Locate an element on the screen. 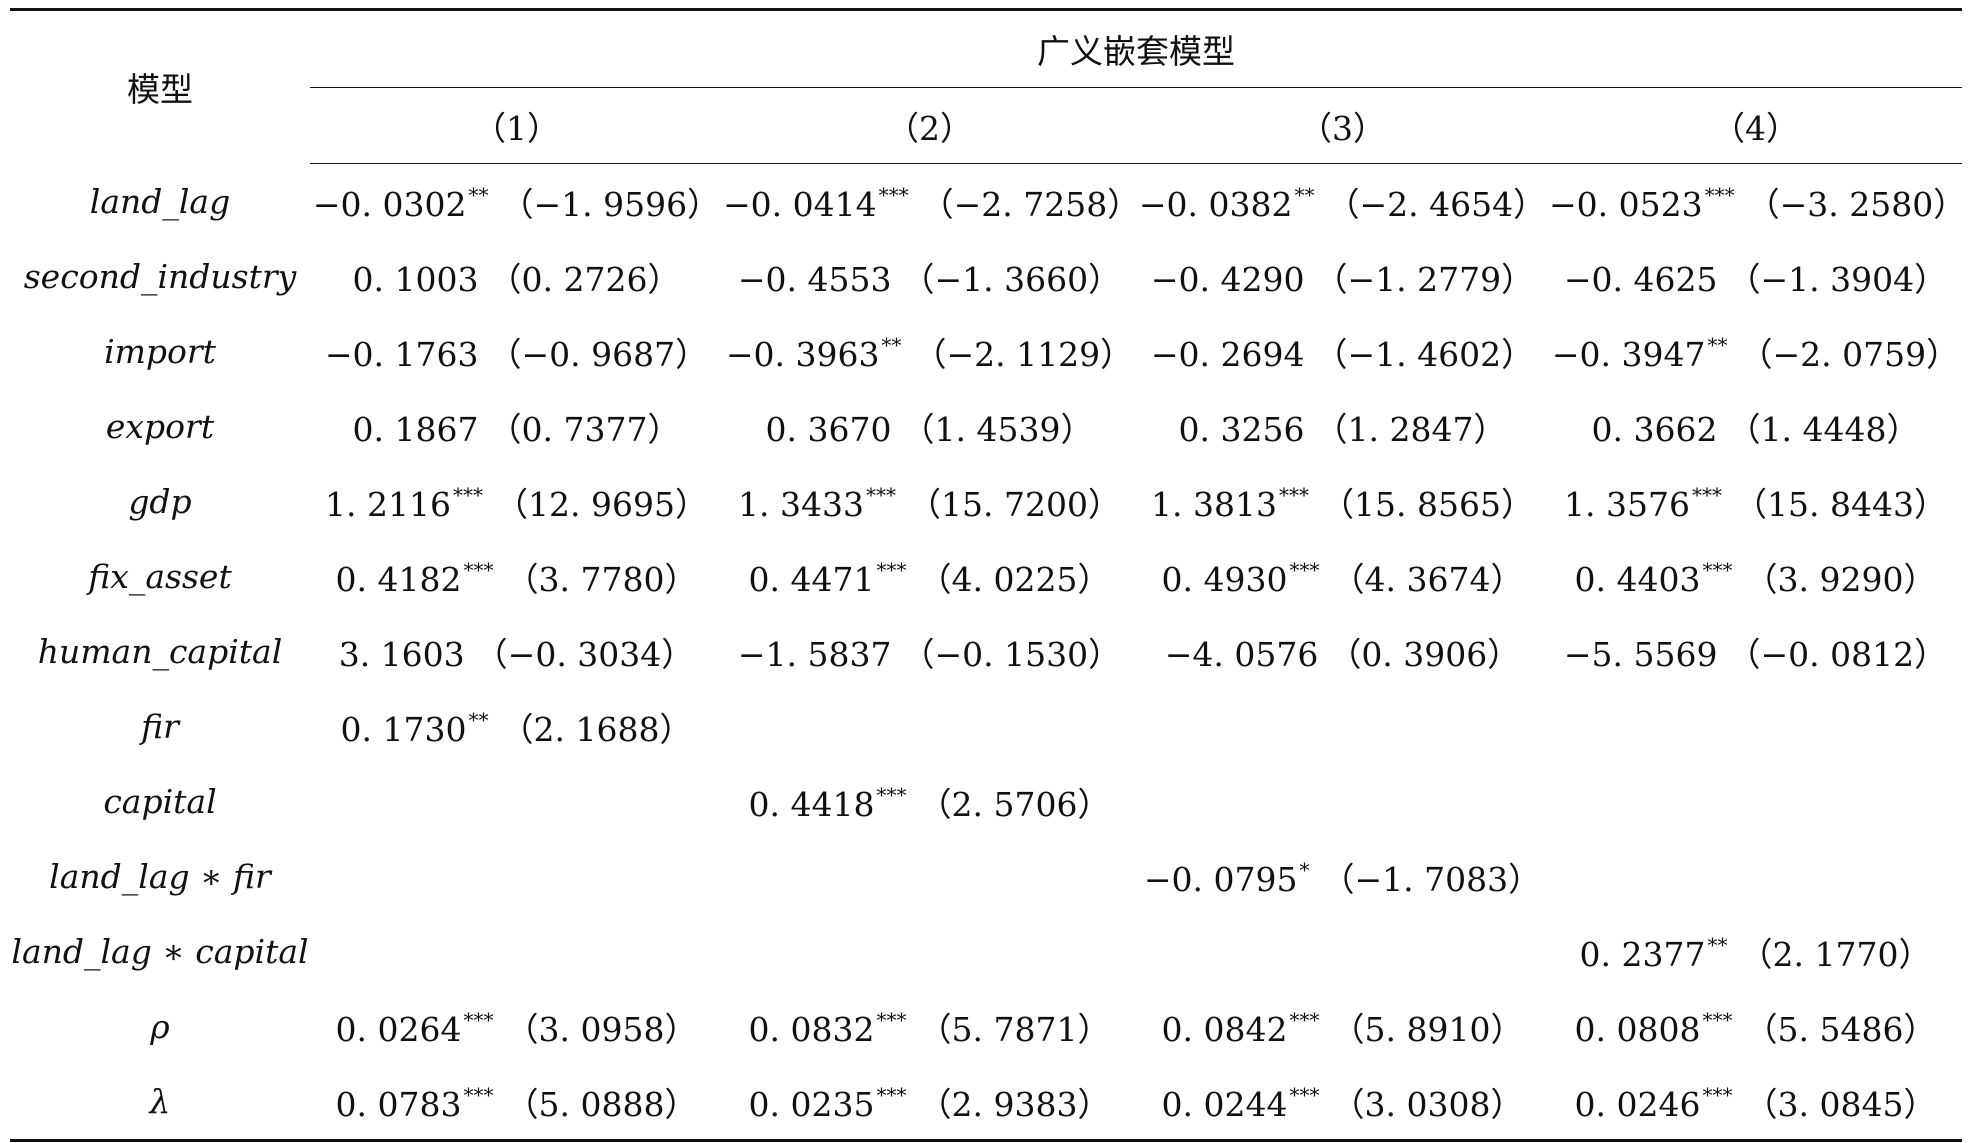  coefficient-value: −0. 0414 is located at coordinates (800, 204).